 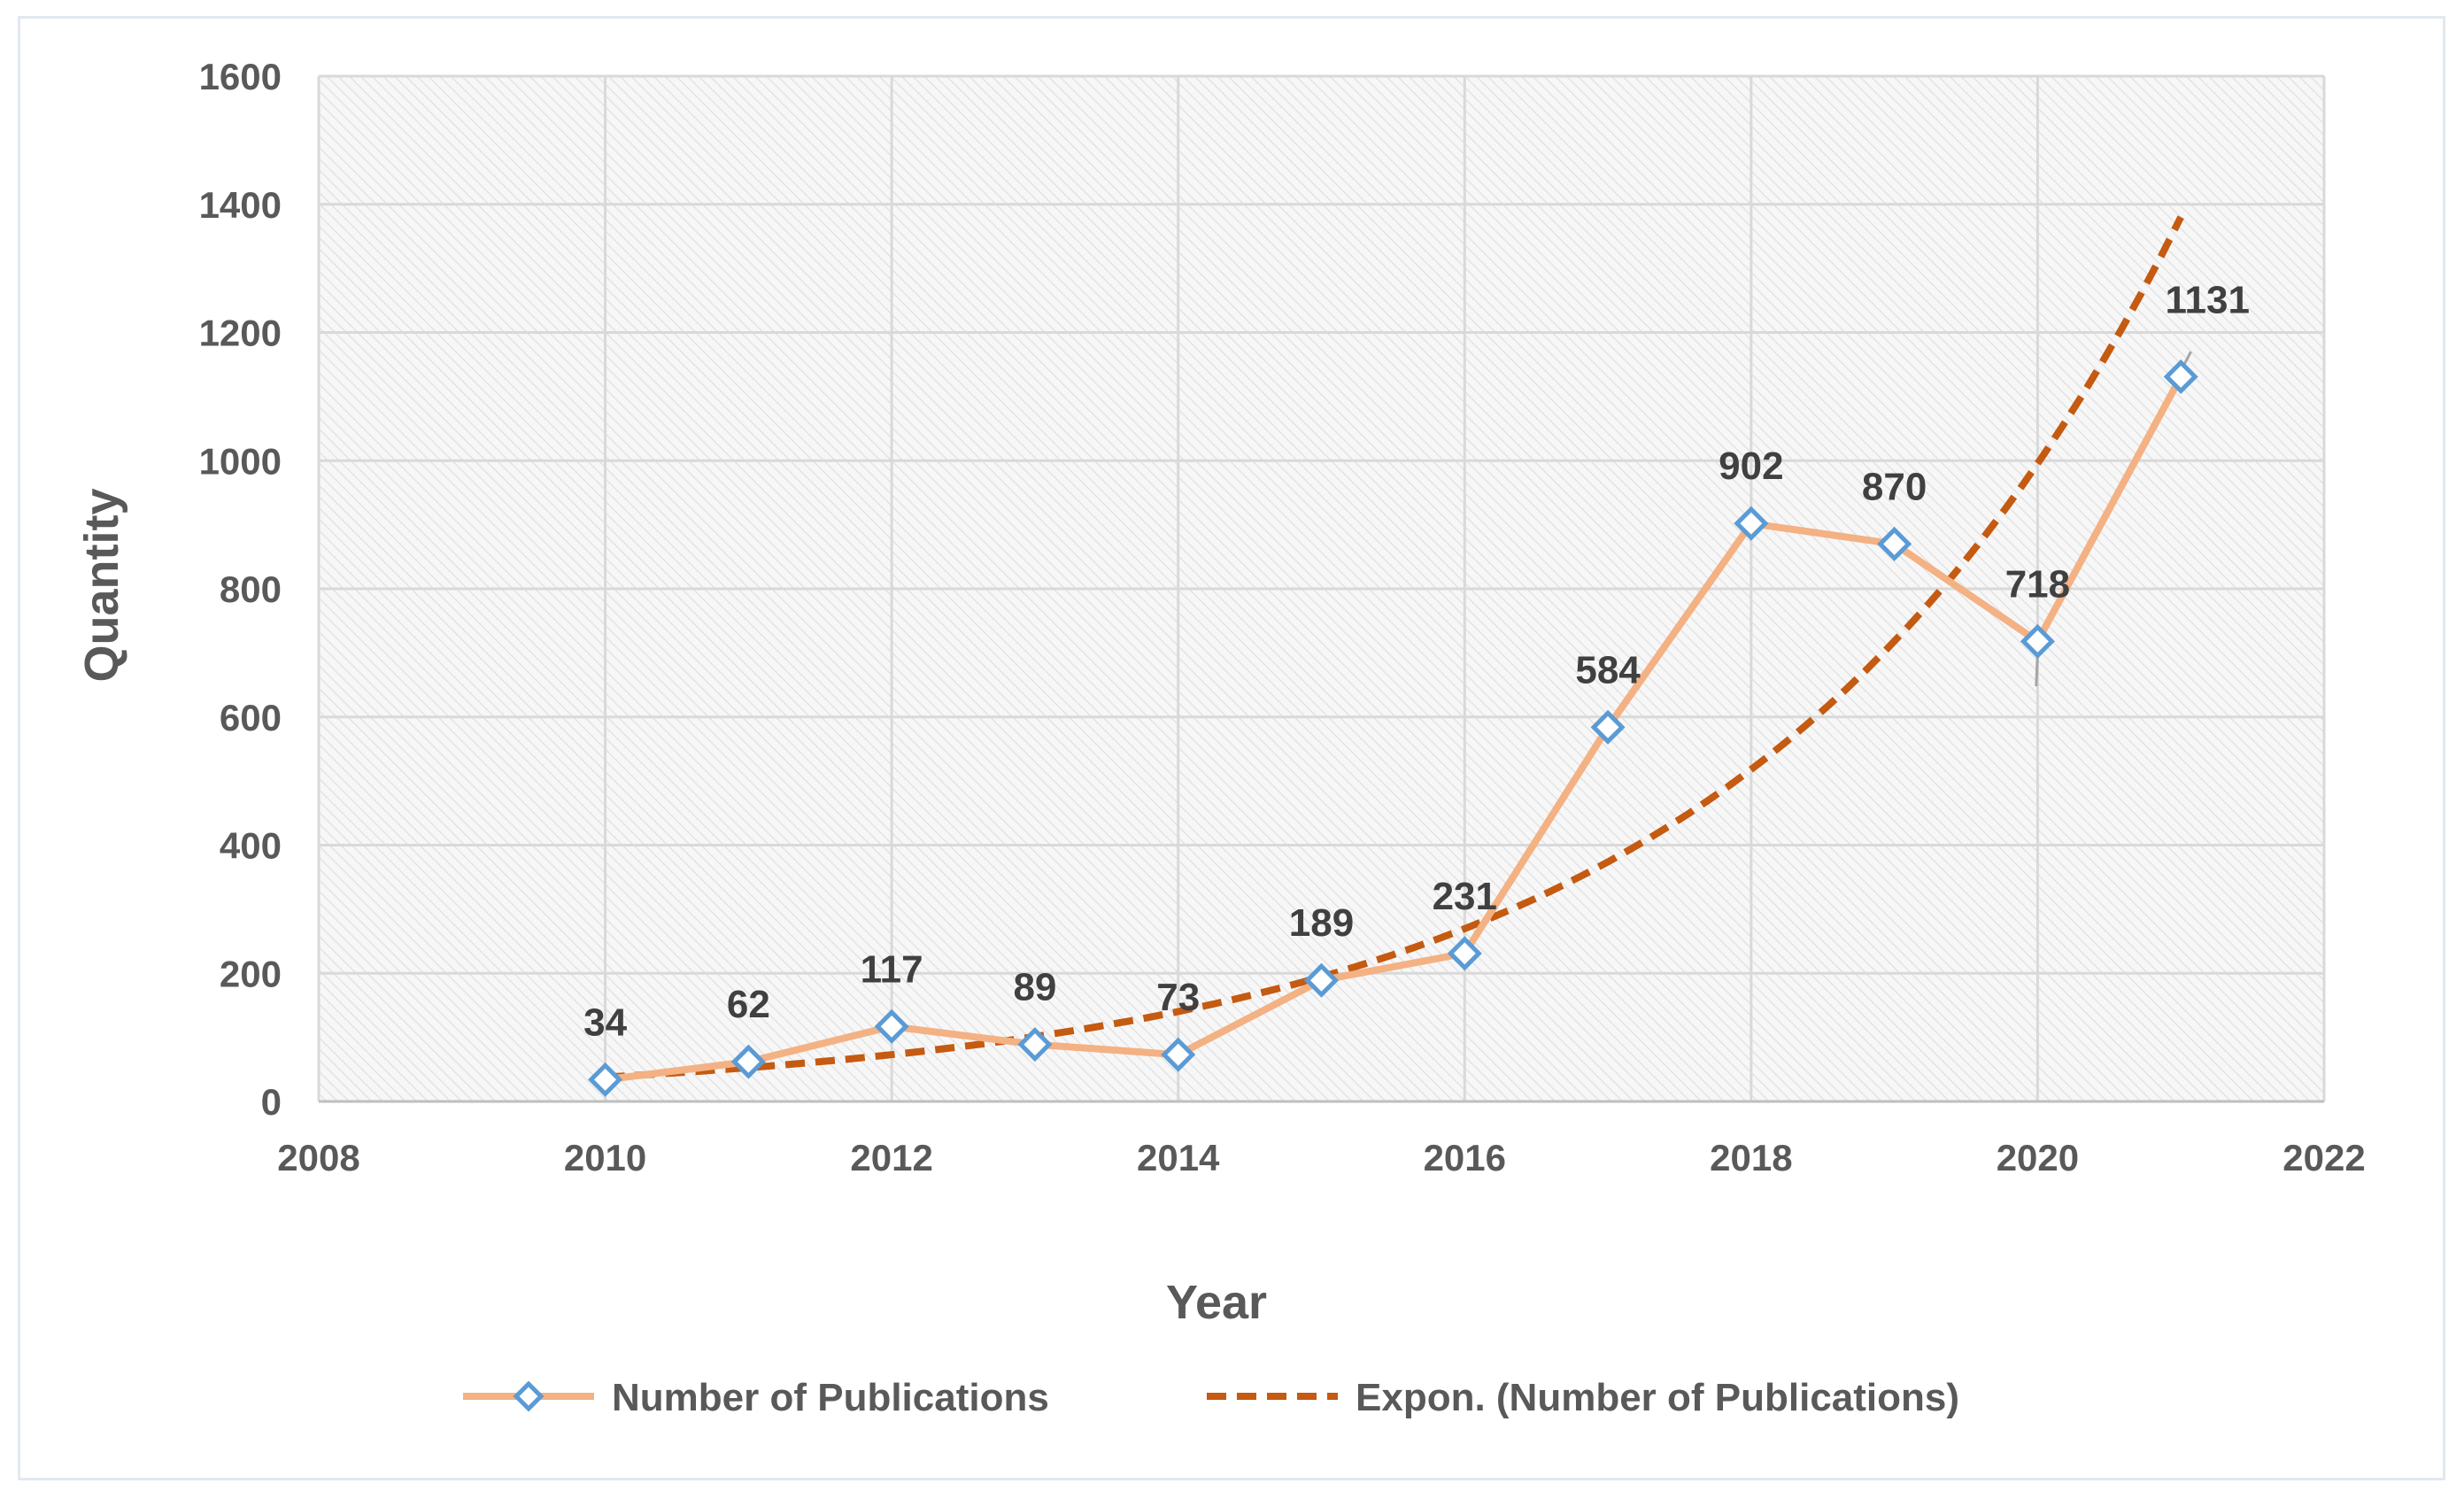 What do you see at coordinates (1465, 1157) in the screenshot?
I see `x-tick-label: 2016` at bounding box center [1465, 1157].